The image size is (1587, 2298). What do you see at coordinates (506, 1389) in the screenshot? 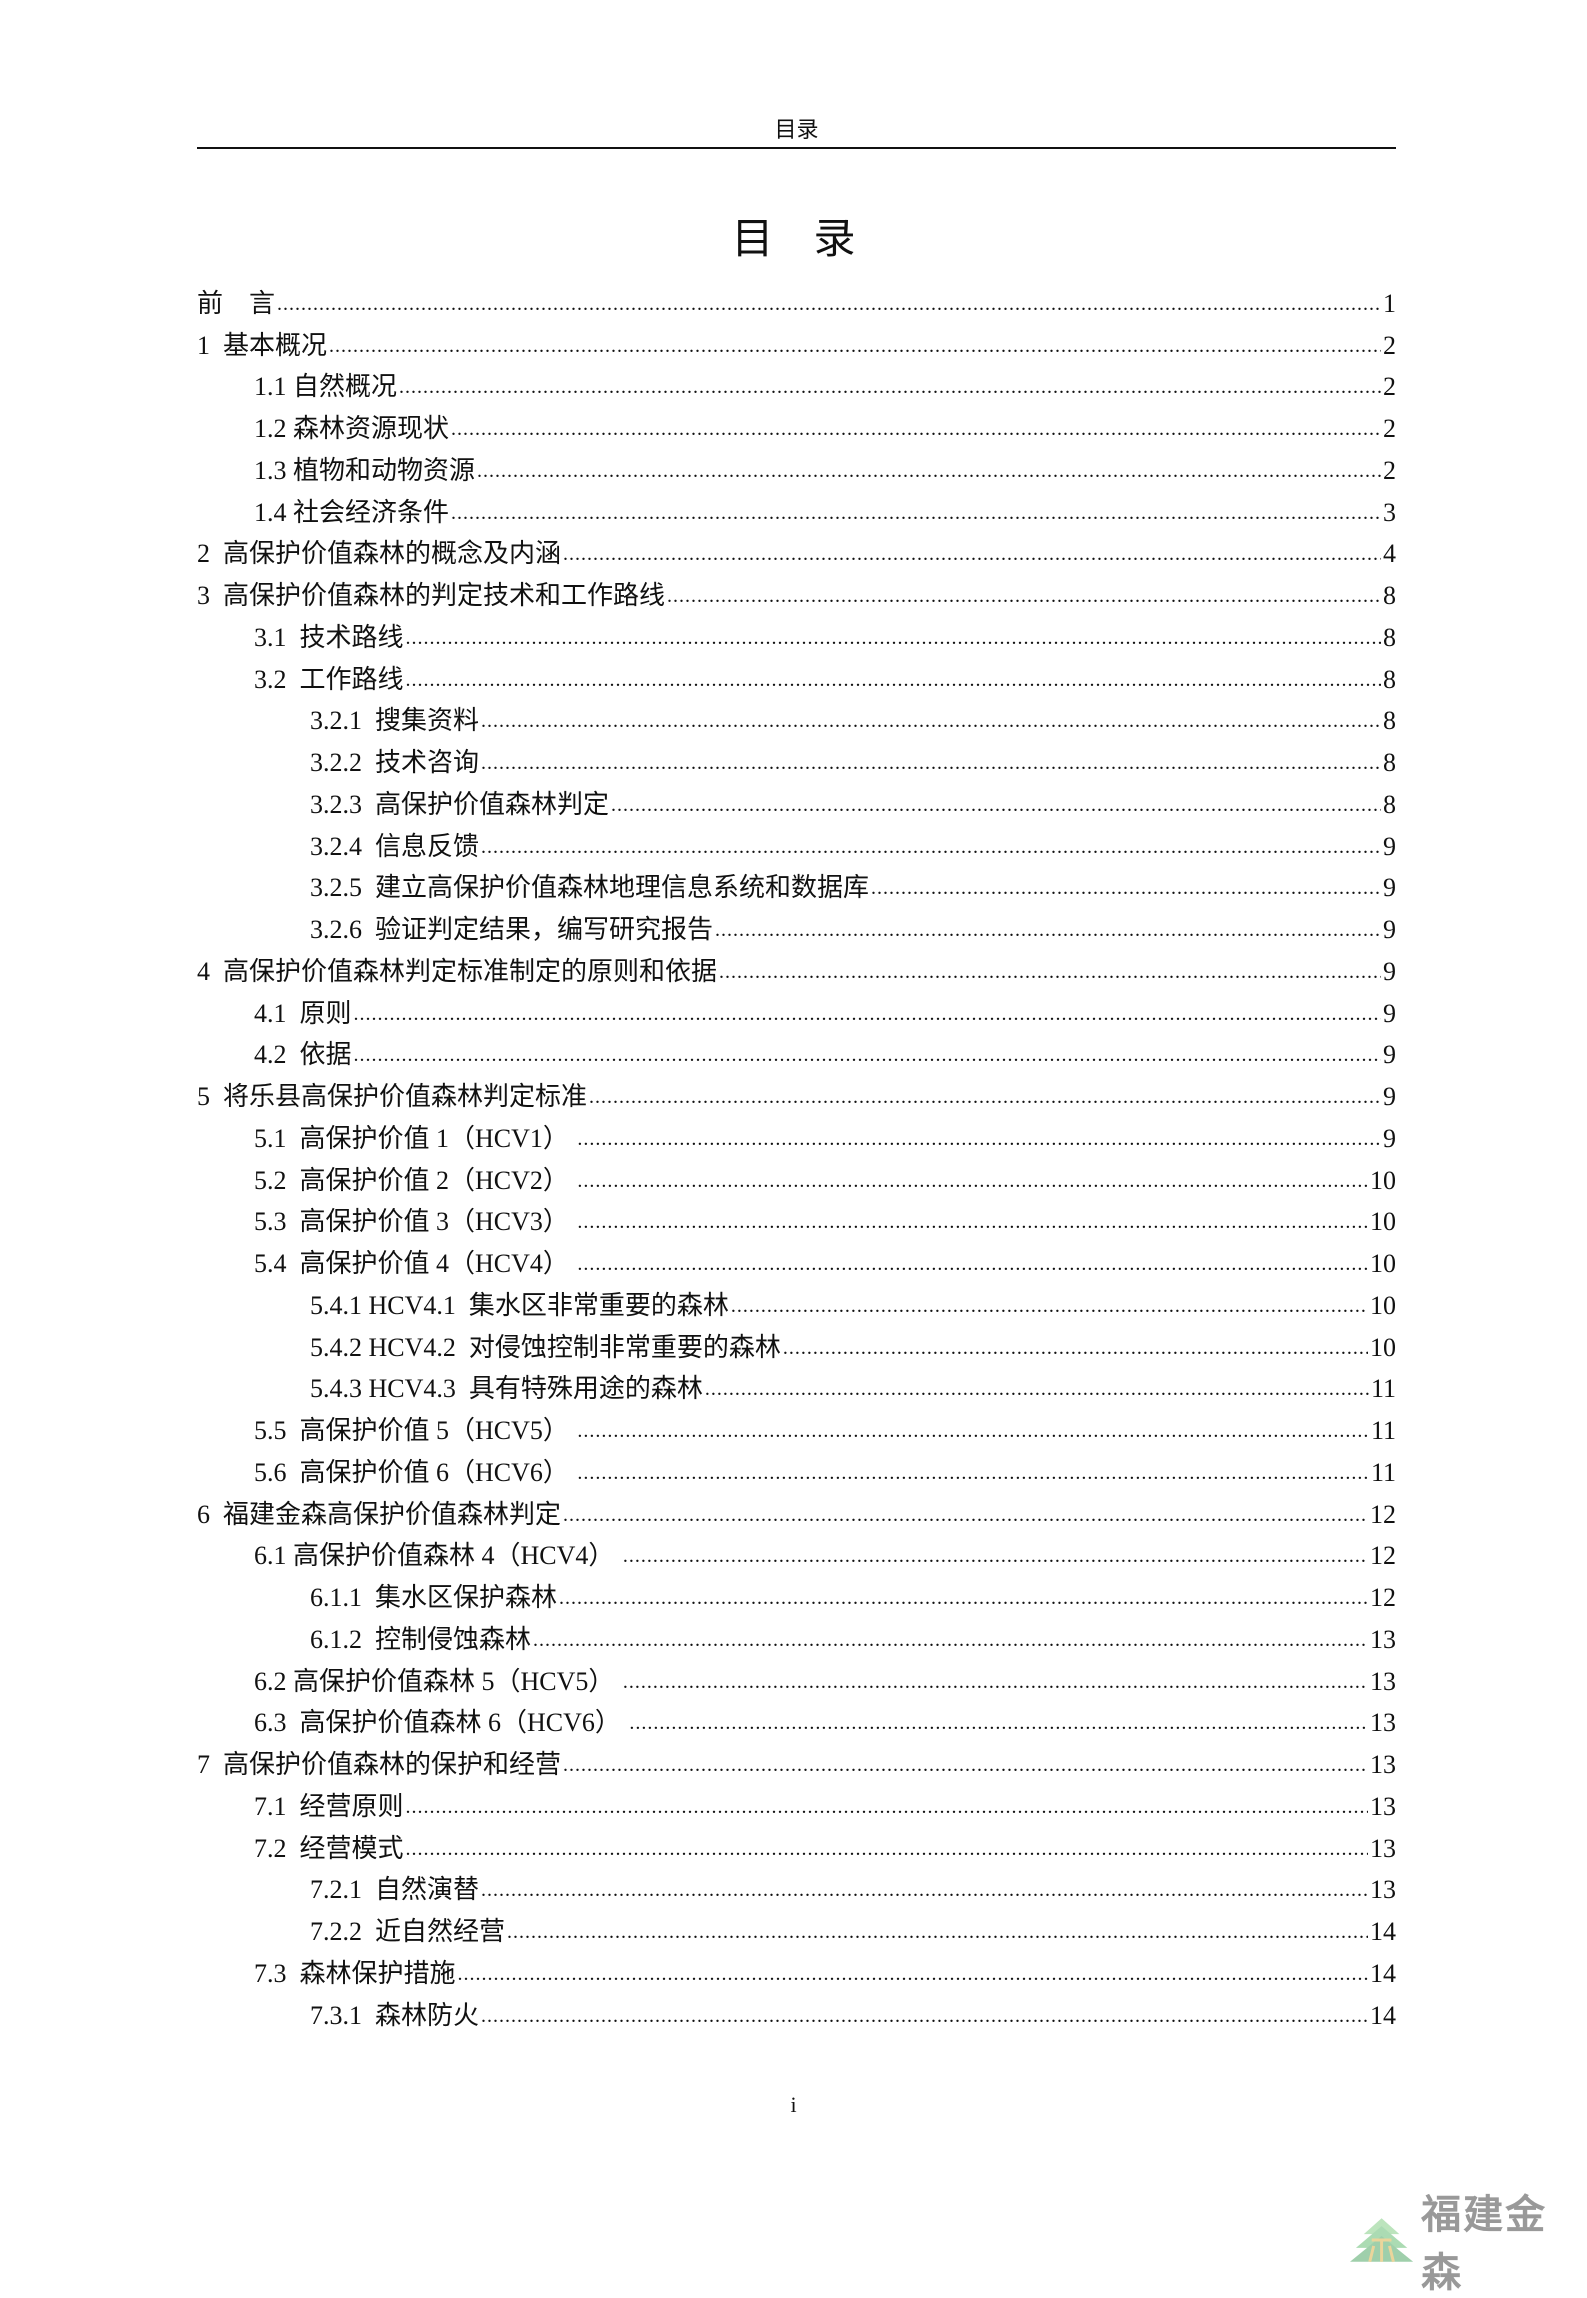
I see `toc-entry-label: 5.4.3 HCV4.3 具有特殊用途的森林` at bounding box center [506, 1389].